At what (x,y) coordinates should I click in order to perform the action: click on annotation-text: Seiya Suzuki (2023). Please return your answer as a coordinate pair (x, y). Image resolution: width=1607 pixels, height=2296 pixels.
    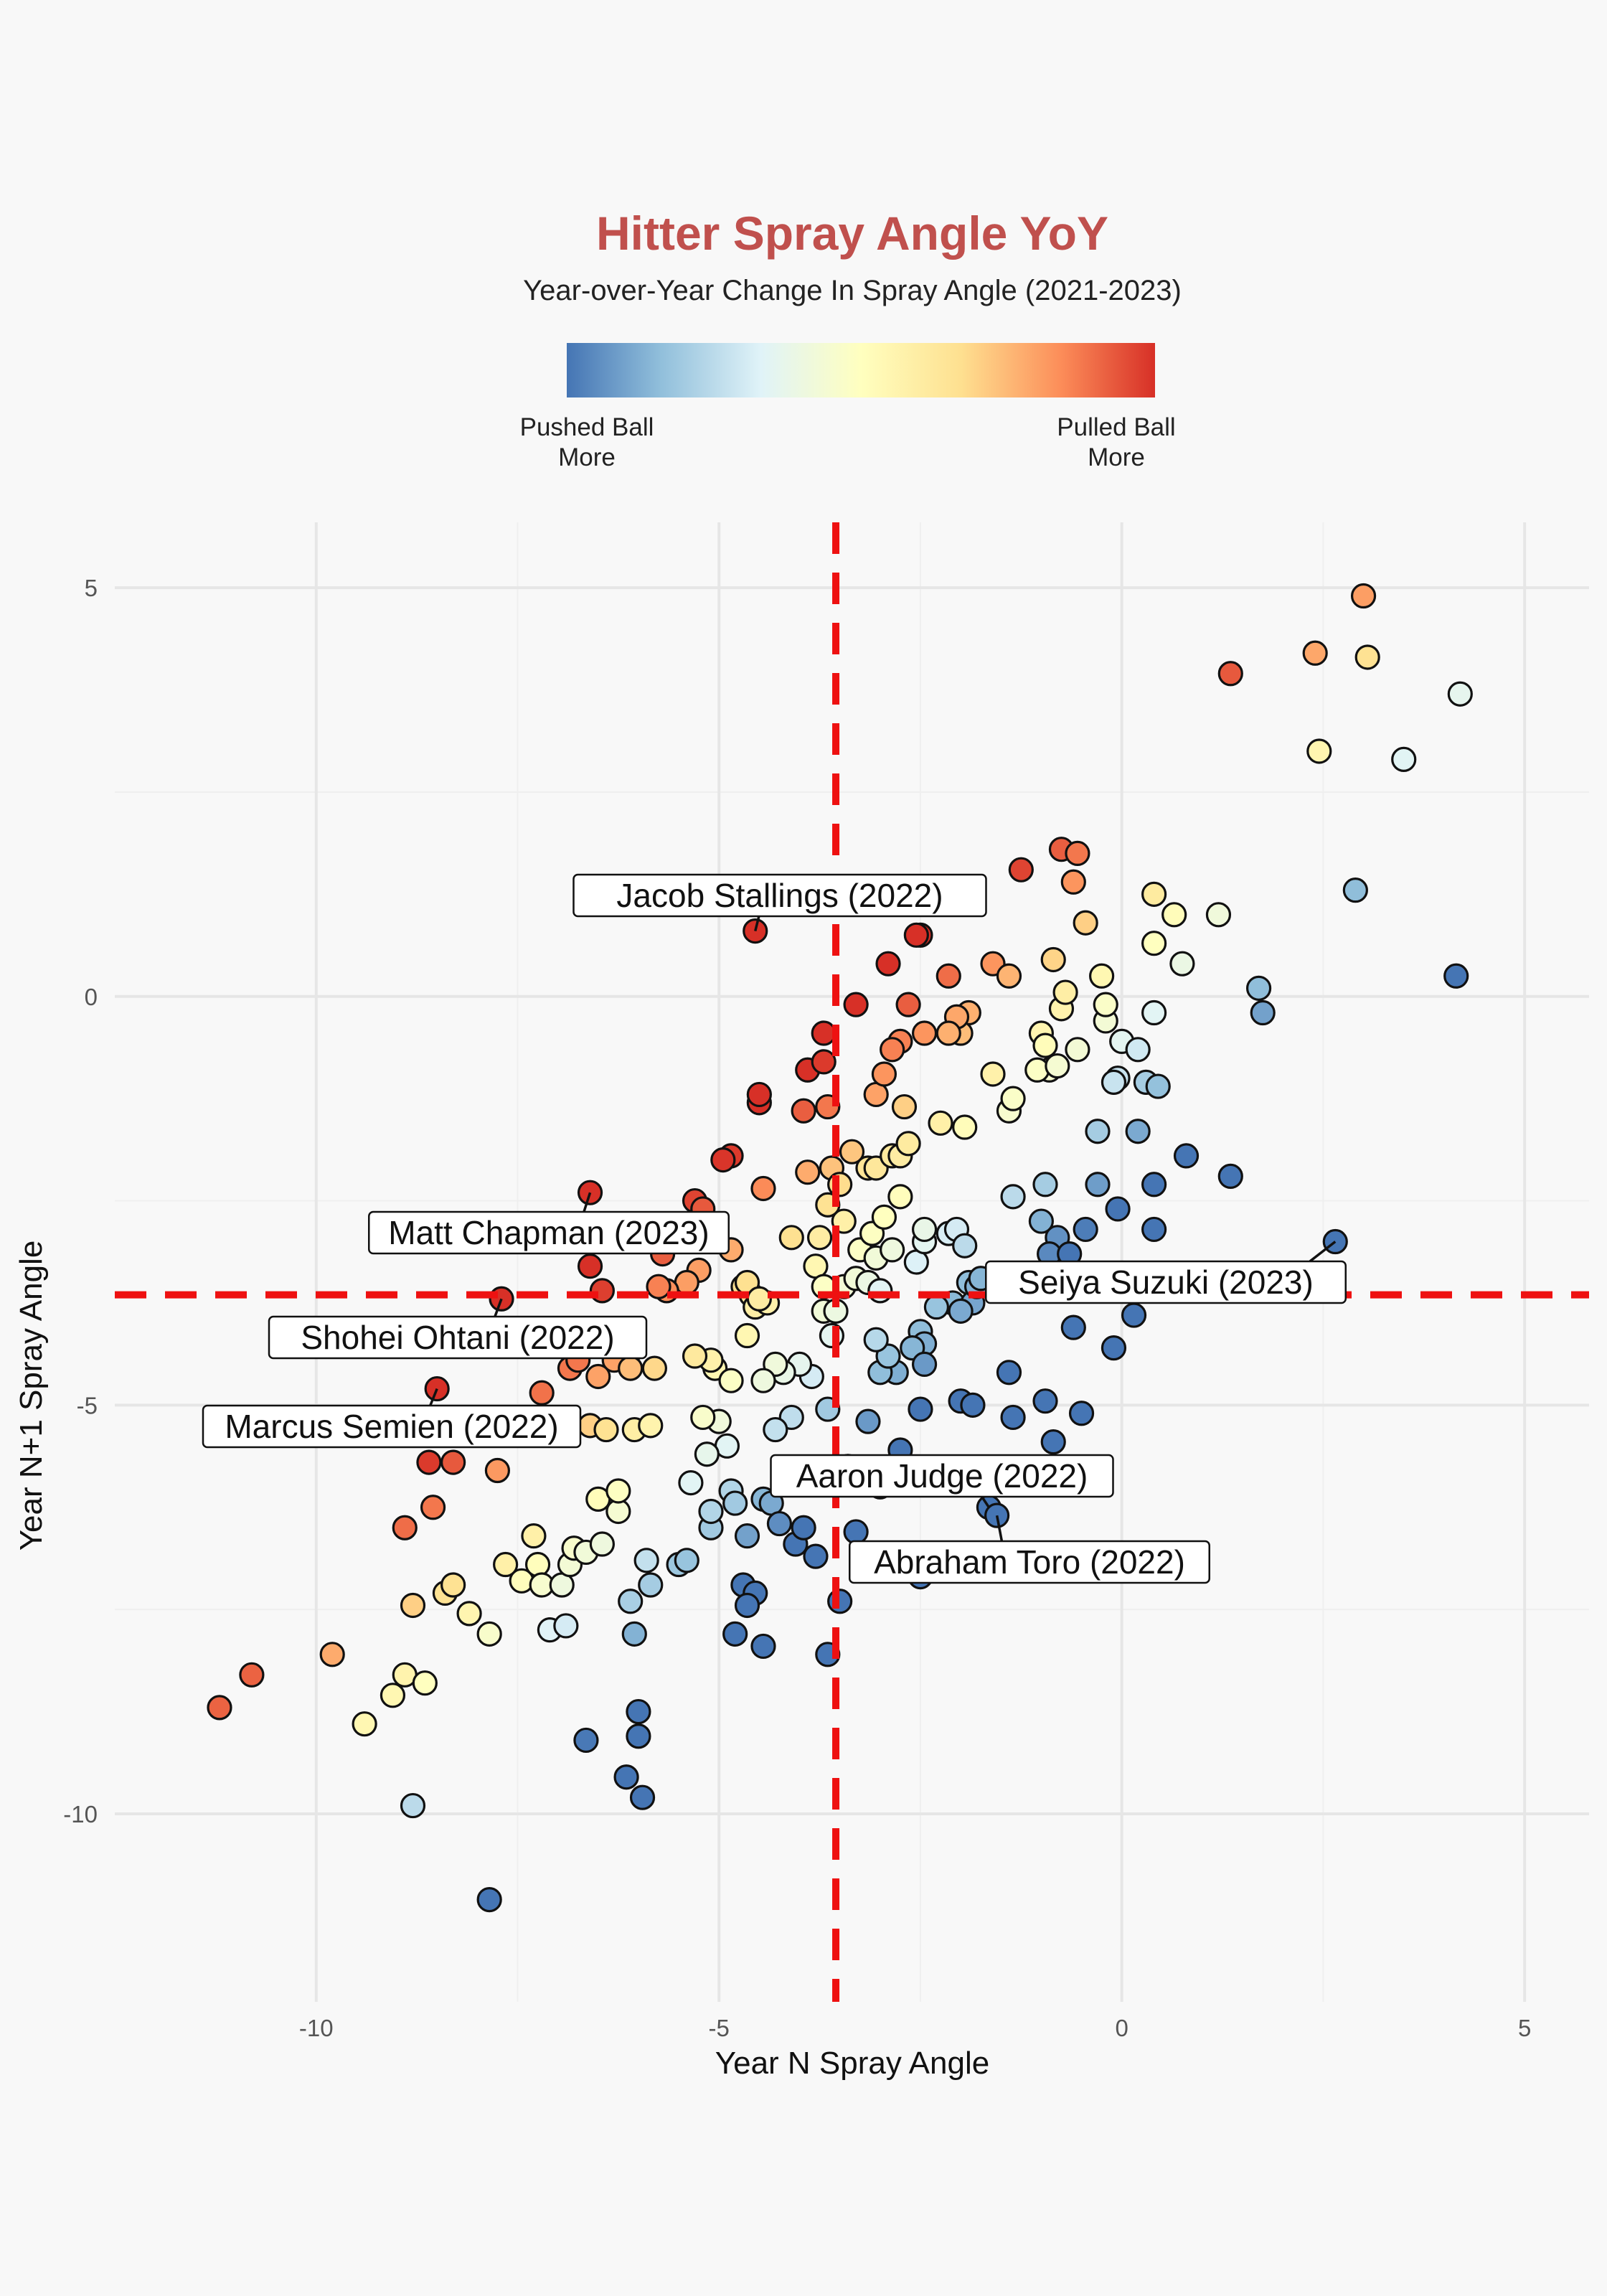
    Looking at the image, I should click on (1166, 1283).